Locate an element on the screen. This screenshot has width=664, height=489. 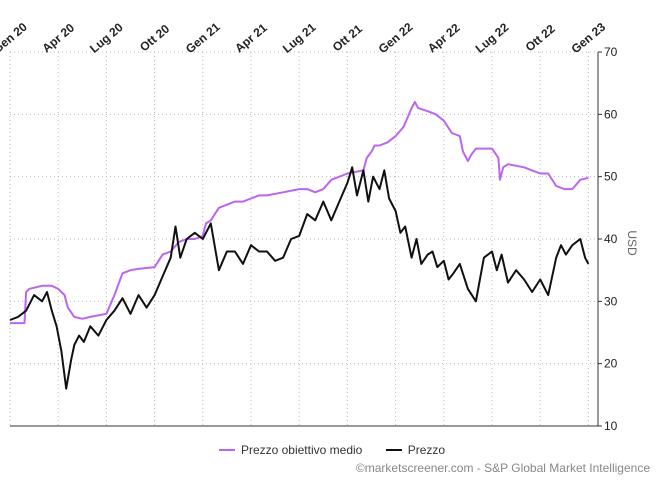
x-tick-label: Gen 23 is located at coordinates (589, 38).